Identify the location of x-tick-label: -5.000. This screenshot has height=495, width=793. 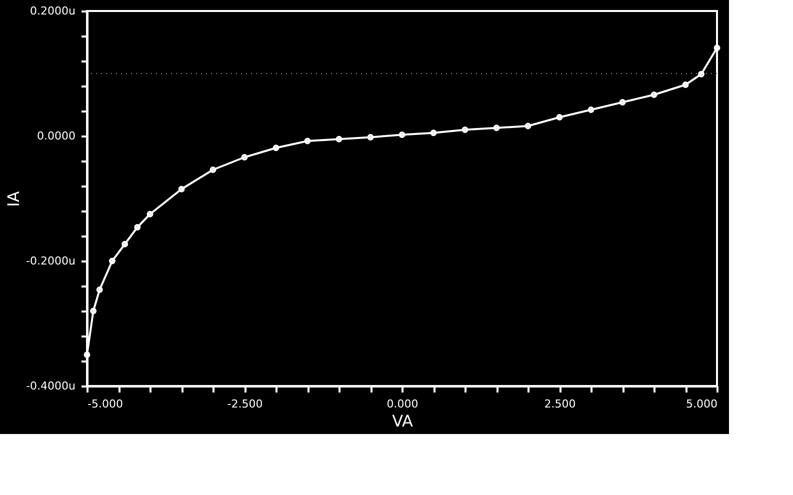
(105, 404).